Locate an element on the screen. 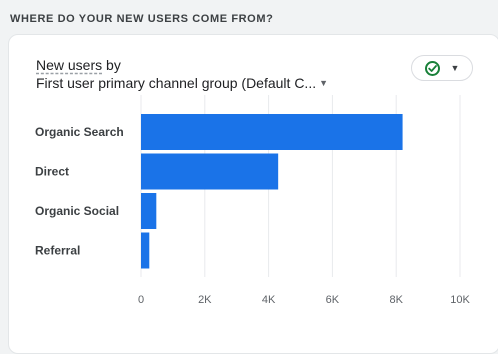 This screenshot has height=354, width=498. category-label: Organic Search is located at coordinates (79, 132).